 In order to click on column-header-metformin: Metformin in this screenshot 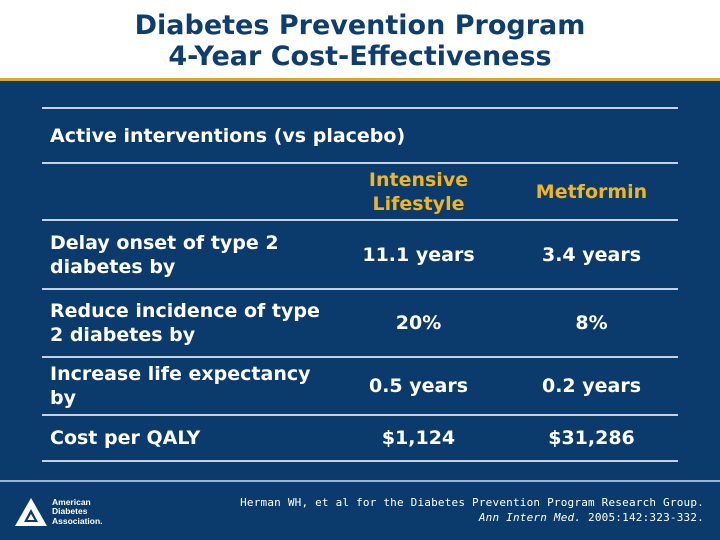, I will do `click(591, 191)`.